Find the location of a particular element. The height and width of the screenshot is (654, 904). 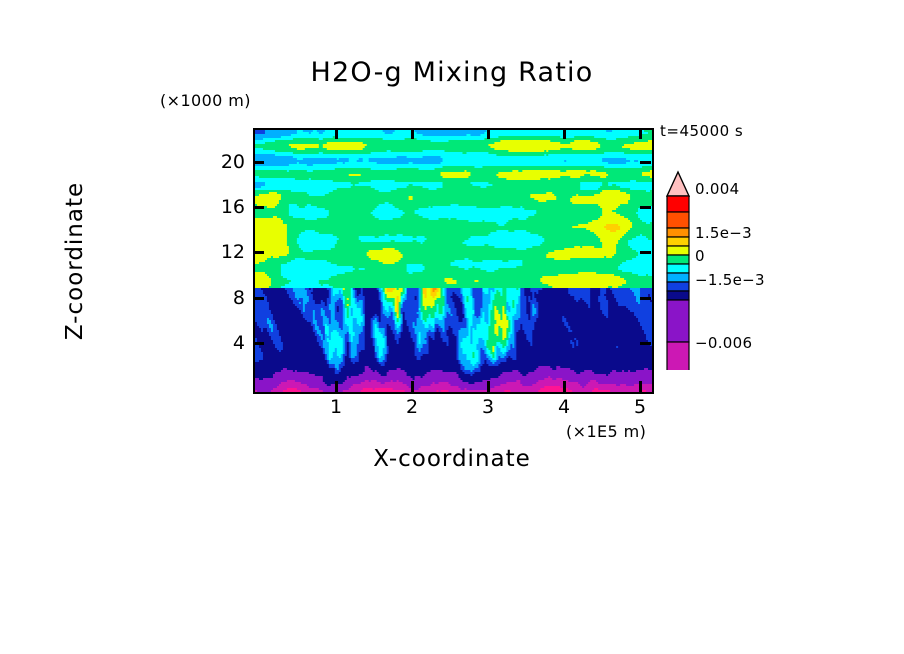

x-axis-unit-label: (×1E5 m) is located at coordinates (606, 431).